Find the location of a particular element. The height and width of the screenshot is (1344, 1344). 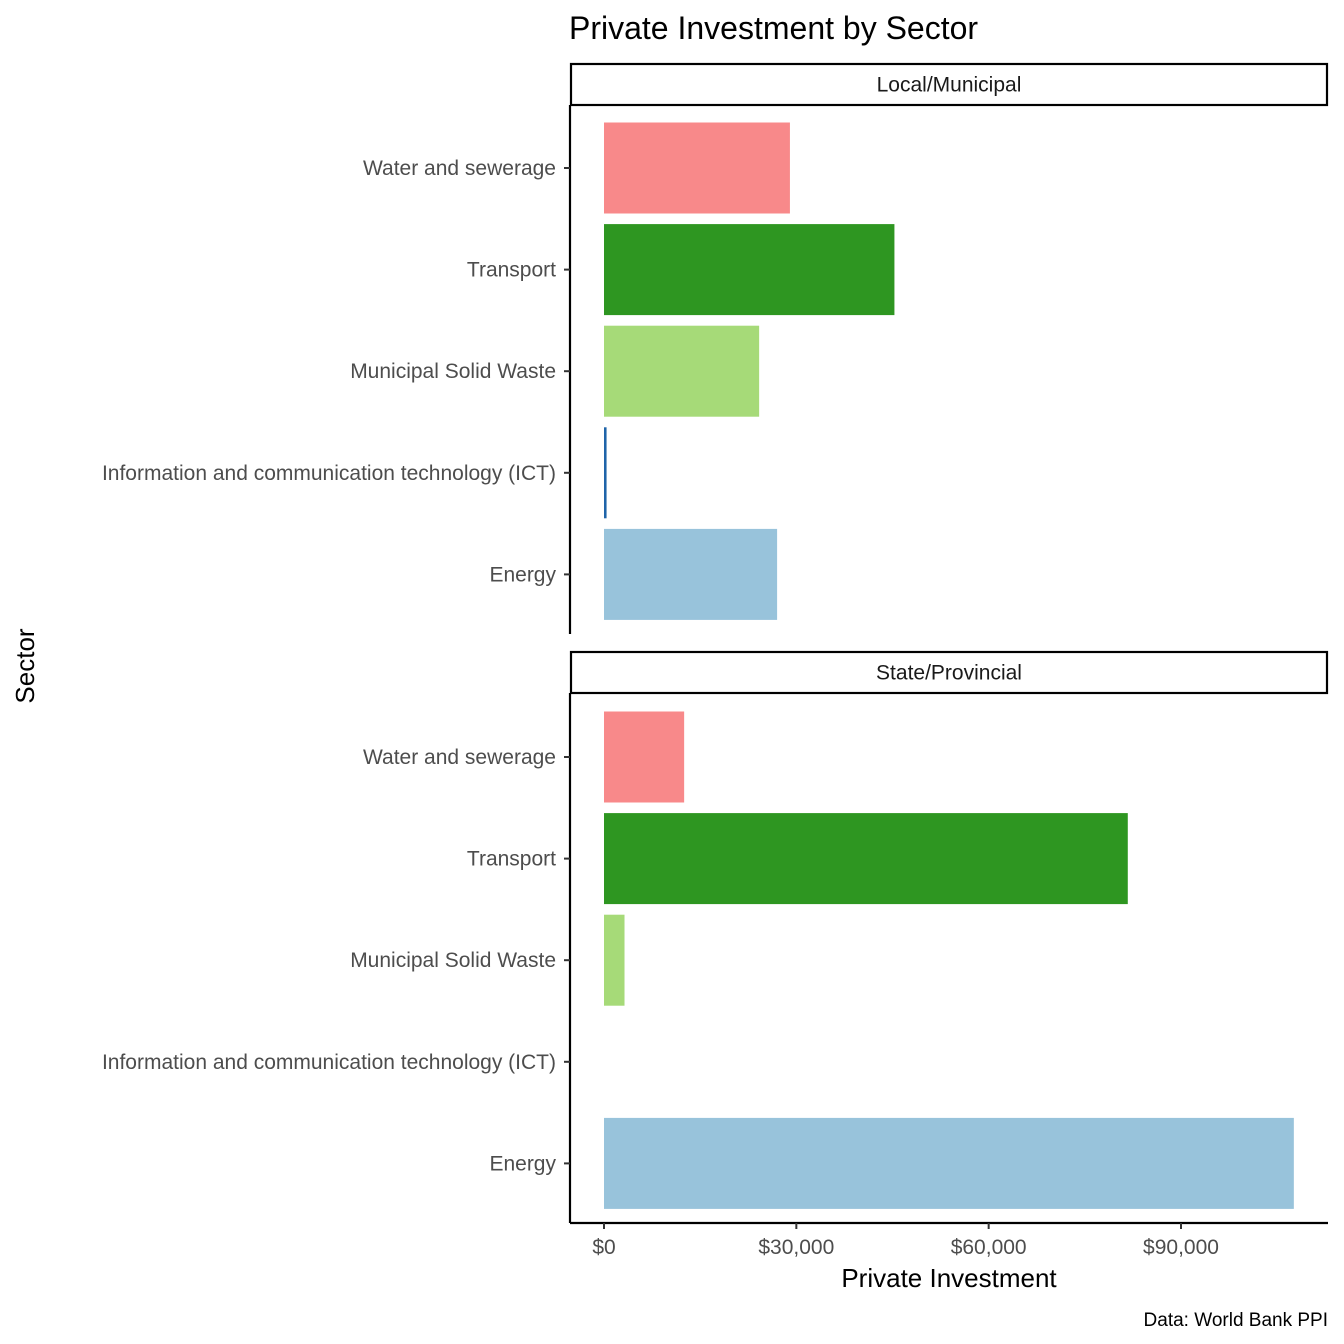

x-tick-label: $30,000 is located at coordinates (796, 1247).